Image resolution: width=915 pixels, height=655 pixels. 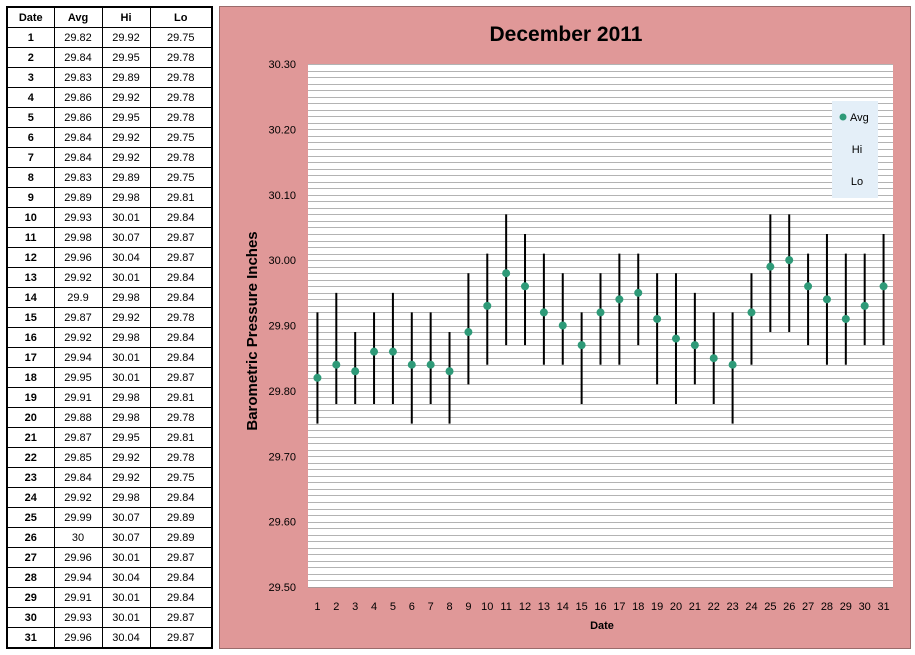 I want to click on table-row: 9 29.89 29.98 29.81, so click(x=109, y=197).